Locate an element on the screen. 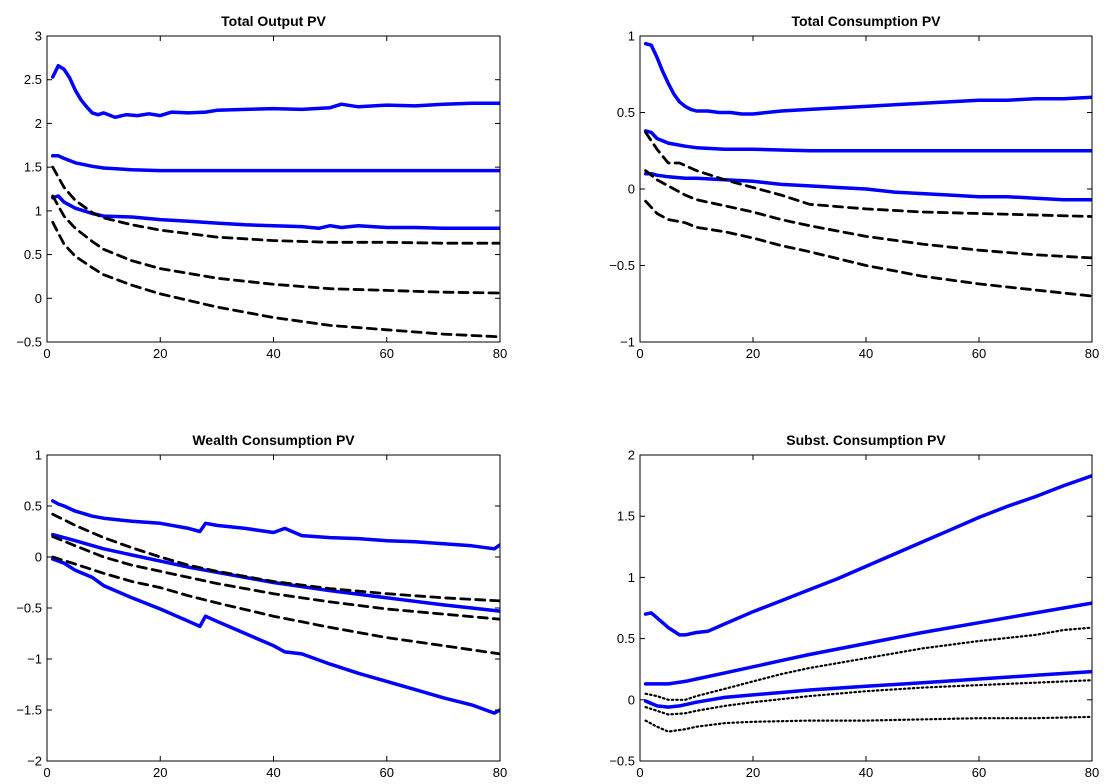 The height and width of the screenshot is (784, 1112). panel-title: Total Output PV is located at coordinates (273, 21).